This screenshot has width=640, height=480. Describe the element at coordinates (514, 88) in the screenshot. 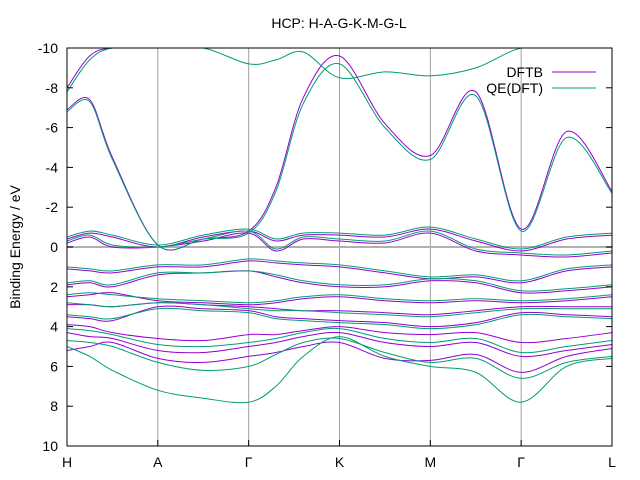

I see `legend-label-qe-dft: QE(DFT)` at that location.